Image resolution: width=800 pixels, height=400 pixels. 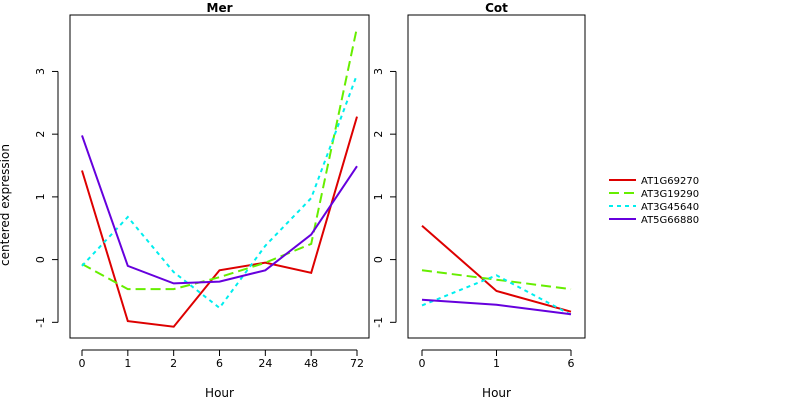 I want to click on legend-label: AT5G66880, so click(x=670, y=220).